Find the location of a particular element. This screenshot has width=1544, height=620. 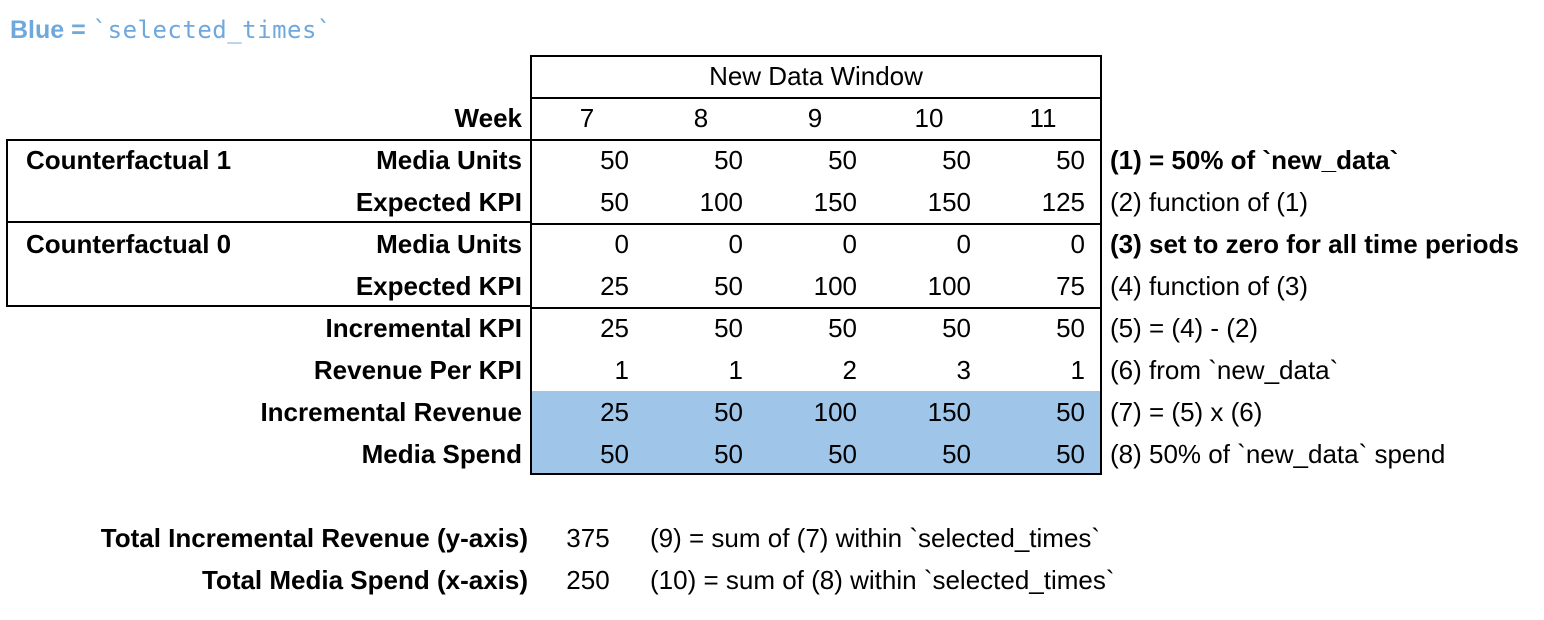

week-row-label: Week is located at coordinates (488, 118).